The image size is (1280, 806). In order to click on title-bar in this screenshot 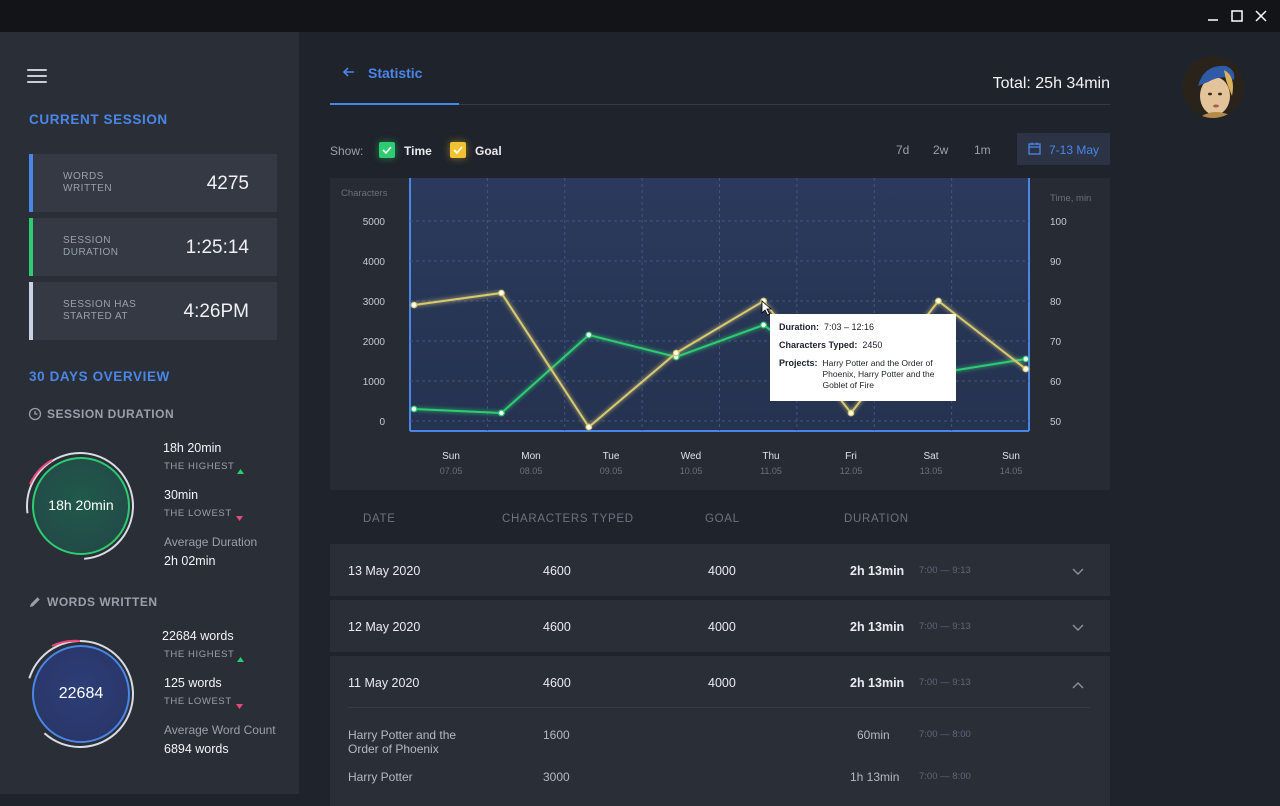, I will do `click(640, 16)`.